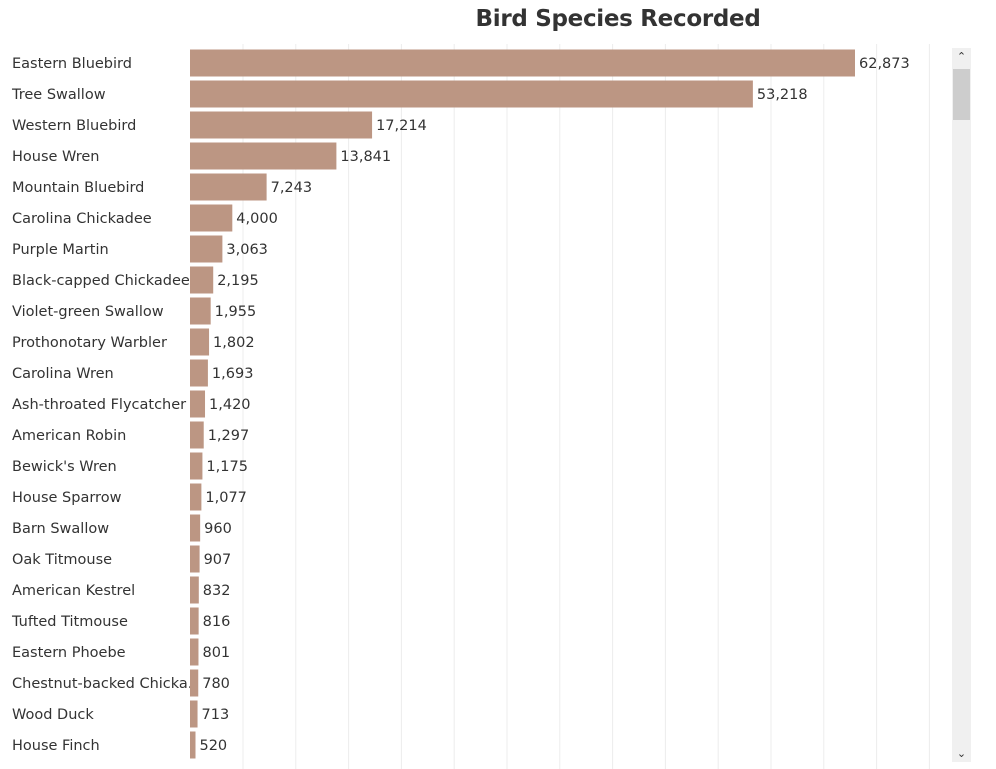 The image size is (996, 769). I want to click on category-label: Purple Martin, so click(60, 250).